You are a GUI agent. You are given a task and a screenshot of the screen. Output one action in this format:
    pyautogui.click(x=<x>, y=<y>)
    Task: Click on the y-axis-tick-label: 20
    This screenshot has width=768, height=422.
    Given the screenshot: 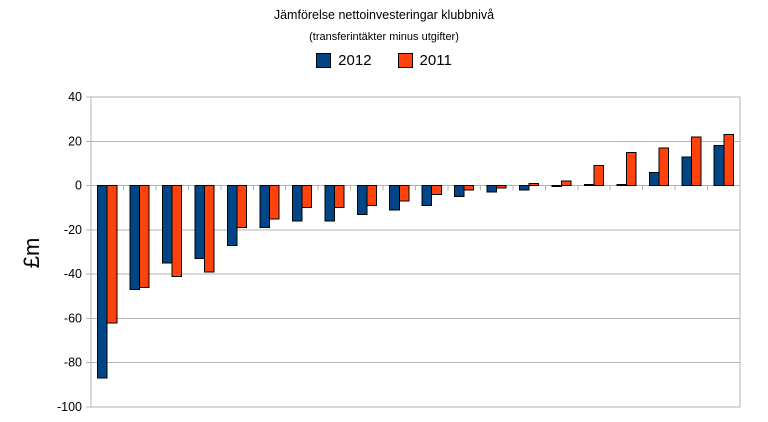 What is the action you would take?
    pyautogui.click(x=75, y=141)
    